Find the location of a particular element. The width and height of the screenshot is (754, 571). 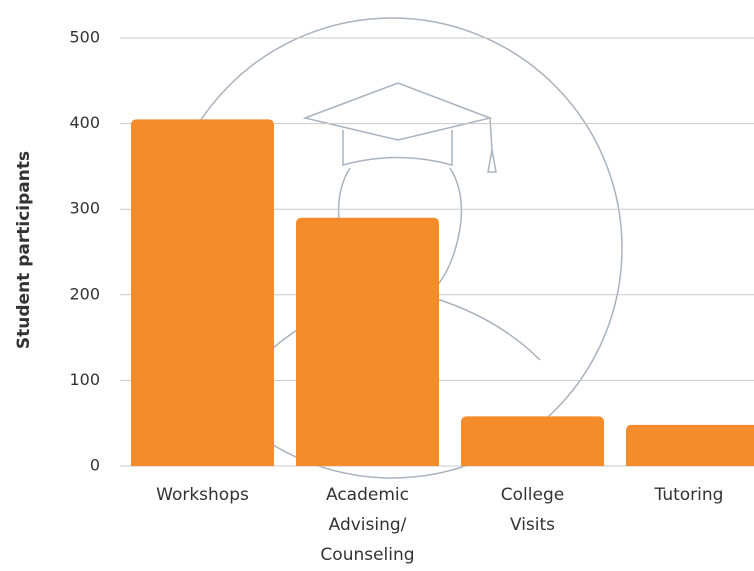

x-tick-label: College Visits is located at coordinates (532, 510).